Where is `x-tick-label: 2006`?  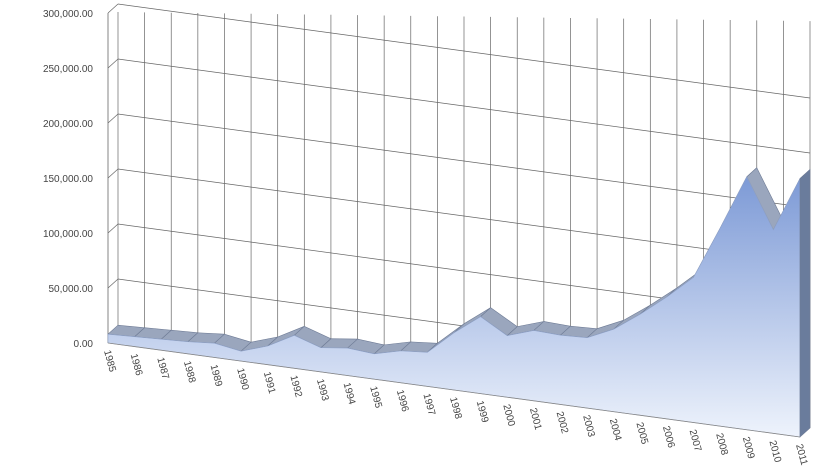
x-tick-label: 2006 is located at coordinates (668, 437).